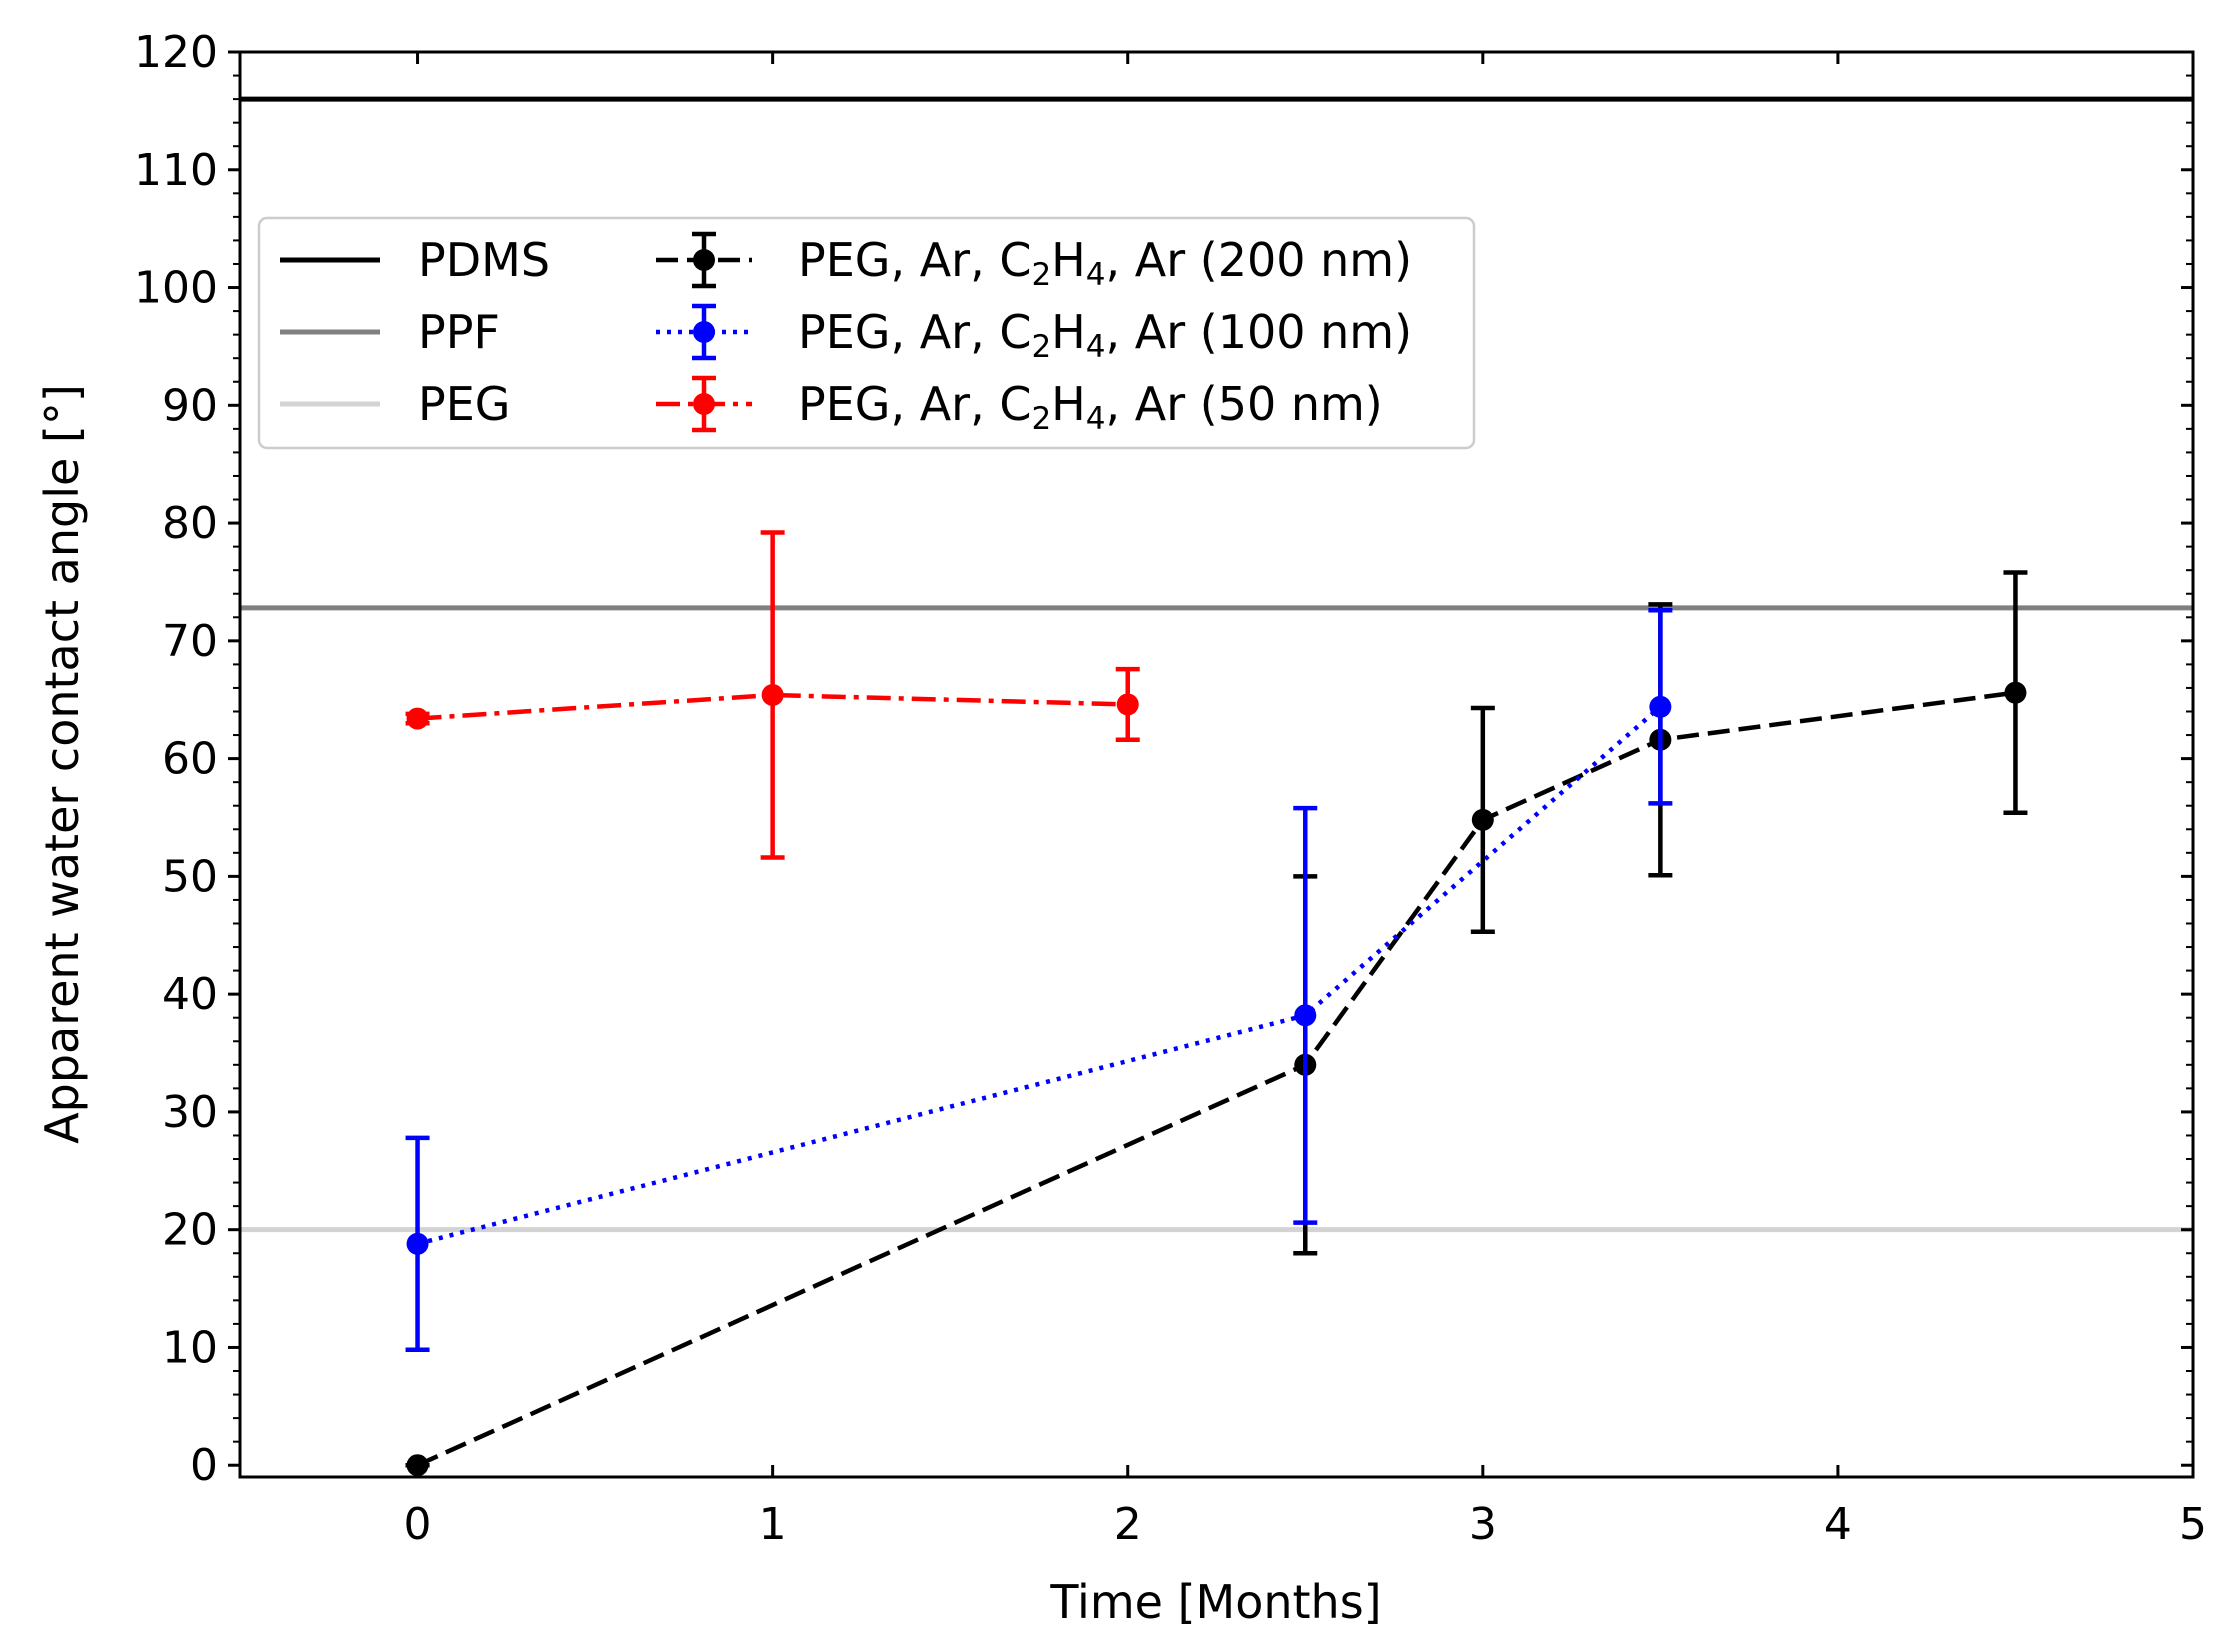 The height and width of the screenshot is (1633, 2231). What do you see at coordinates (2193, 1524) in the screenshot?
I see `x-tick-label: 5` at bounding box center [2193, 1524].